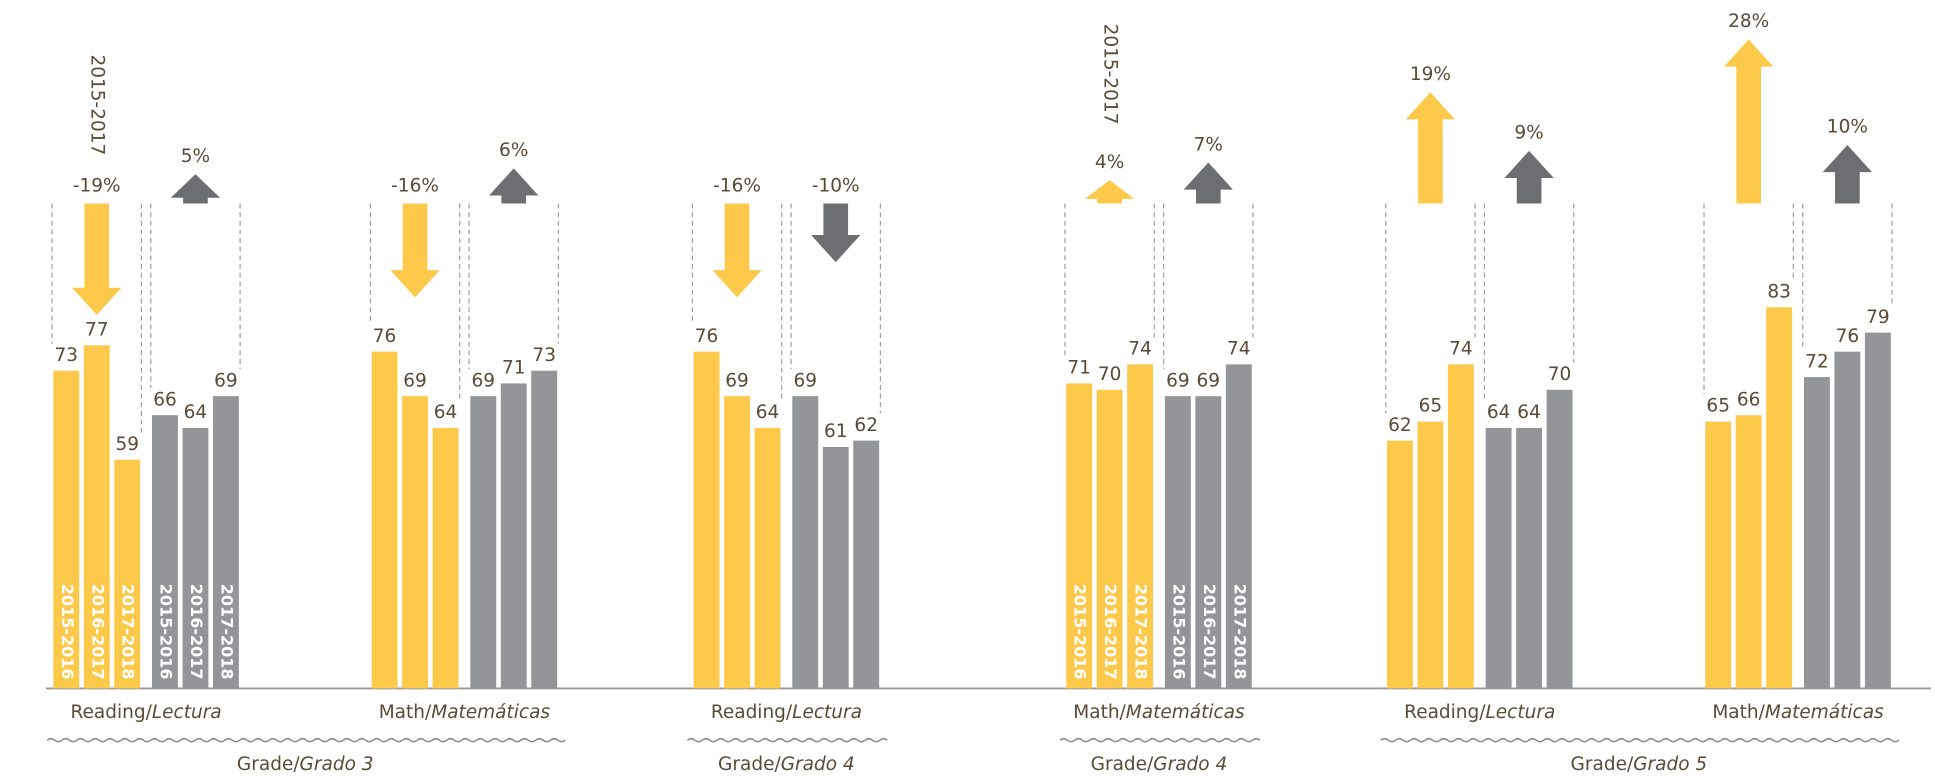 Image resolution: width=1935 pixels, height=776 pixels. I want to click on grade-label: Grade/Grado 5, so click(1639, 764).